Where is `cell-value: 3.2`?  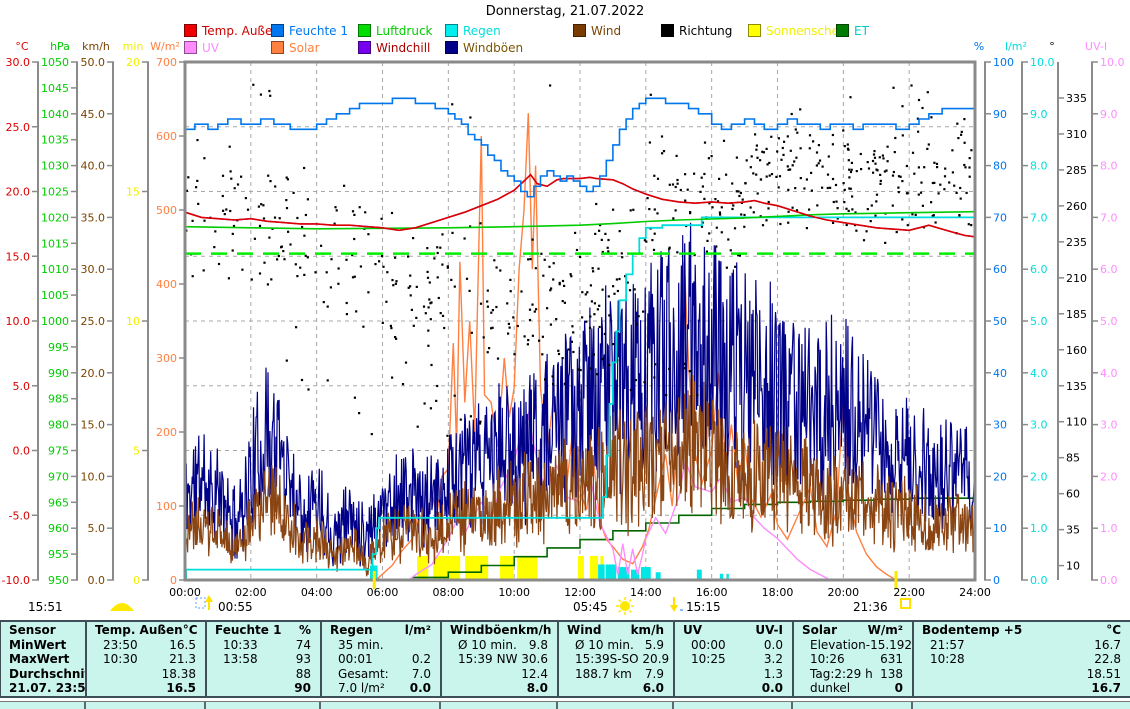 cell-value: 3.2 is located at coordinates (773, 659).